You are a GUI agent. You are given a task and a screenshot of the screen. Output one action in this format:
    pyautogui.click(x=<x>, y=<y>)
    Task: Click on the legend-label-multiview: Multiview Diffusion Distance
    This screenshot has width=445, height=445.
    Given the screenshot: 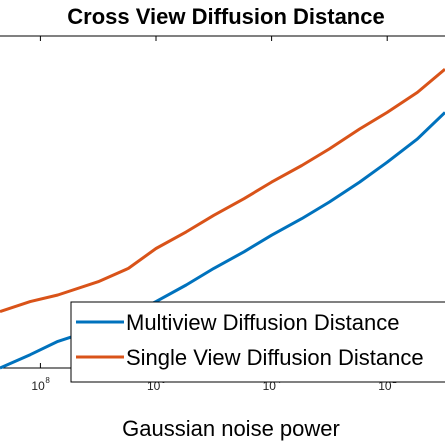 What is the action you would take?
    pyautogui.click(x=262, y=322)
    